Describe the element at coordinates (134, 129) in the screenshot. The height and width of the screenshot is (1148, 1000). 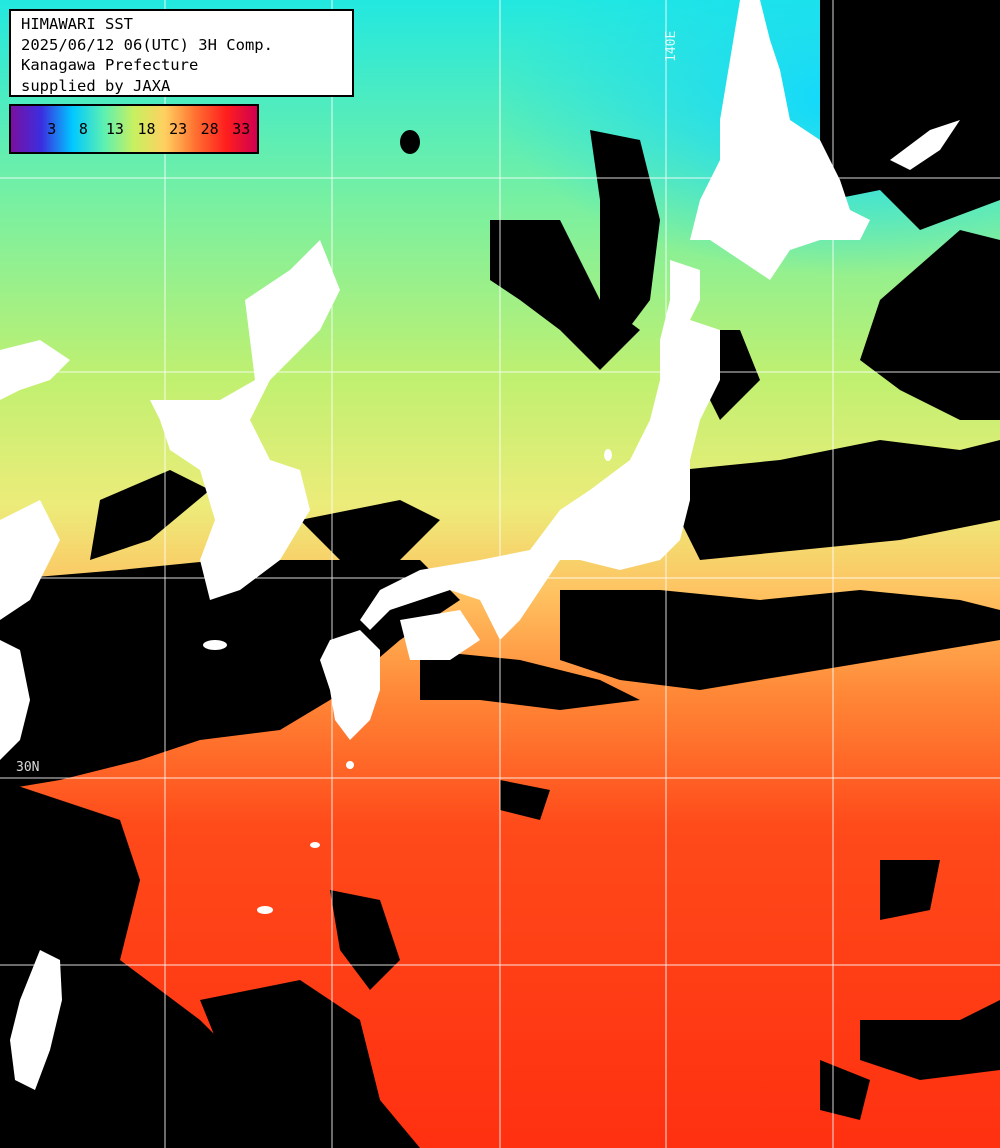
I see `color-legend: 3 8 13 18 23 28 33` at that location.